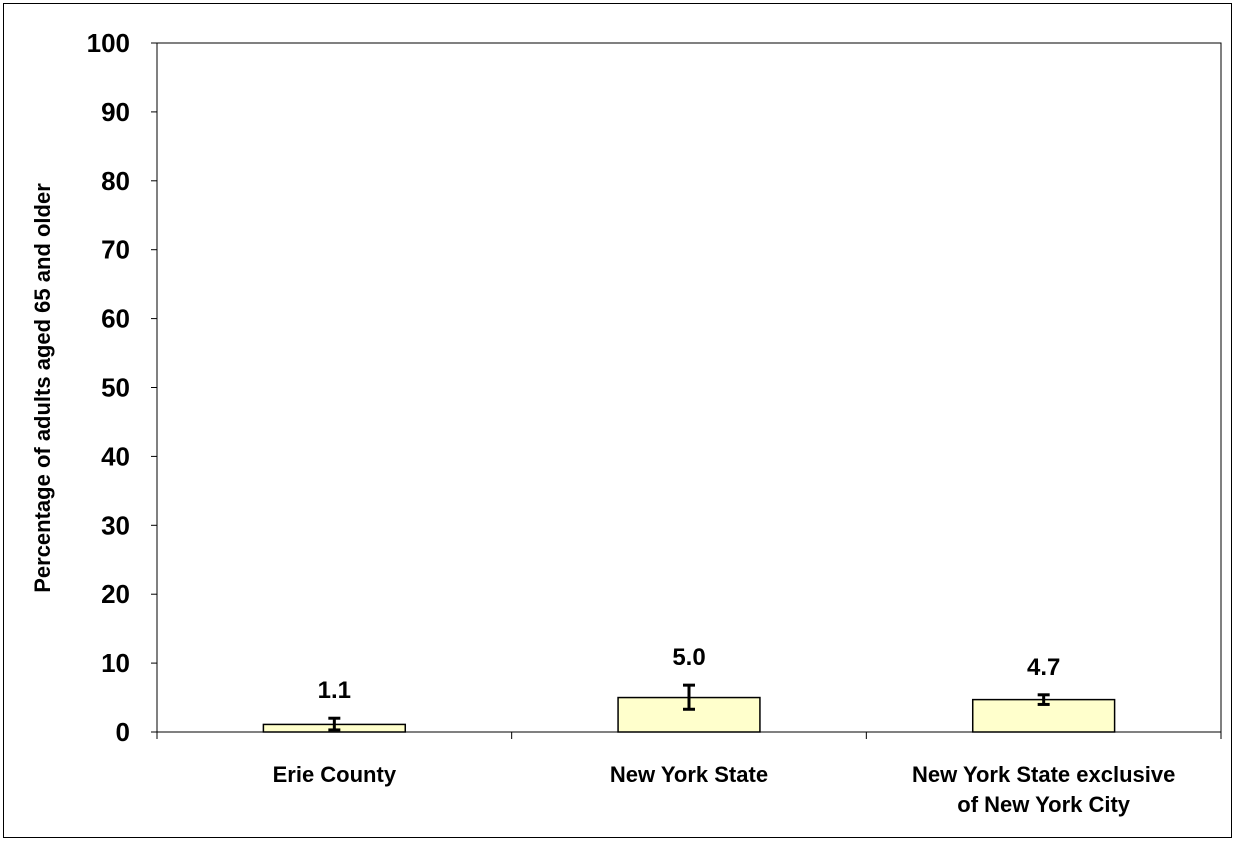 Image resolution: width=1236 pixels, height=842 pixels. Describe the element at coordinates (108, 43) in the screenshot. I see `y-tick-label: 100` at that location.